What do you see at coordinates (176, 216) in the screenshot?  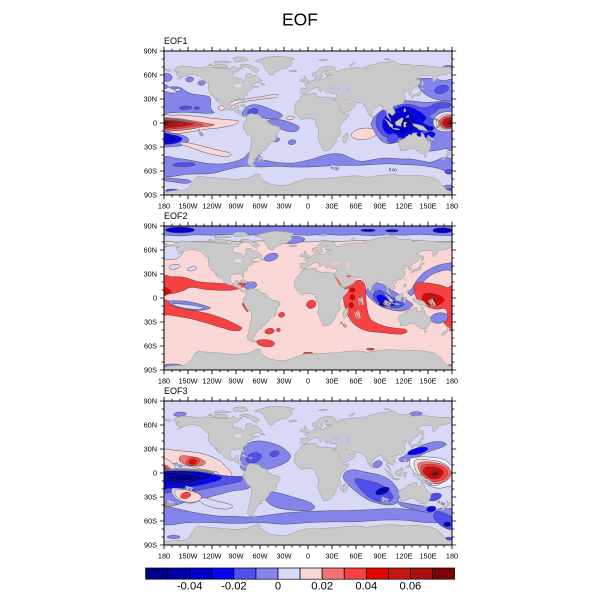 I see `svg-text: EOF2` at bounding box center [176, 216].